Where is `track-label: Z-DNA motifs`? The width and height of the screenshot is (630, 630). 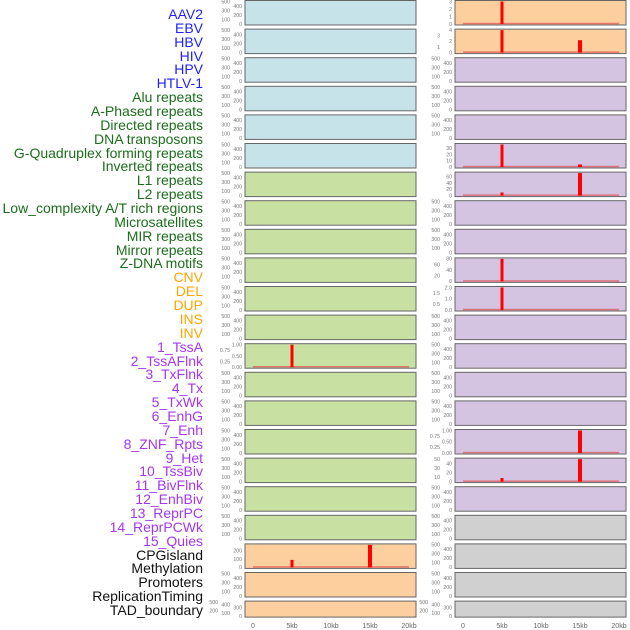 track-label: Z-DNA motifs is located at coordinates (161, 263).